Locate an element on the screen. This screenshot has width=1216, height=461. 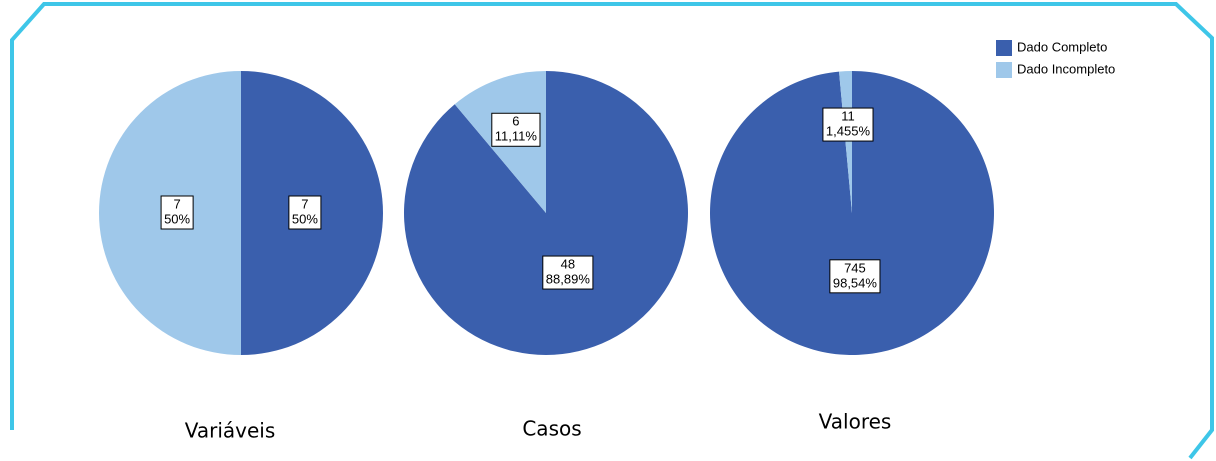
pie-title: Casos is located at coordinates (551, 429).